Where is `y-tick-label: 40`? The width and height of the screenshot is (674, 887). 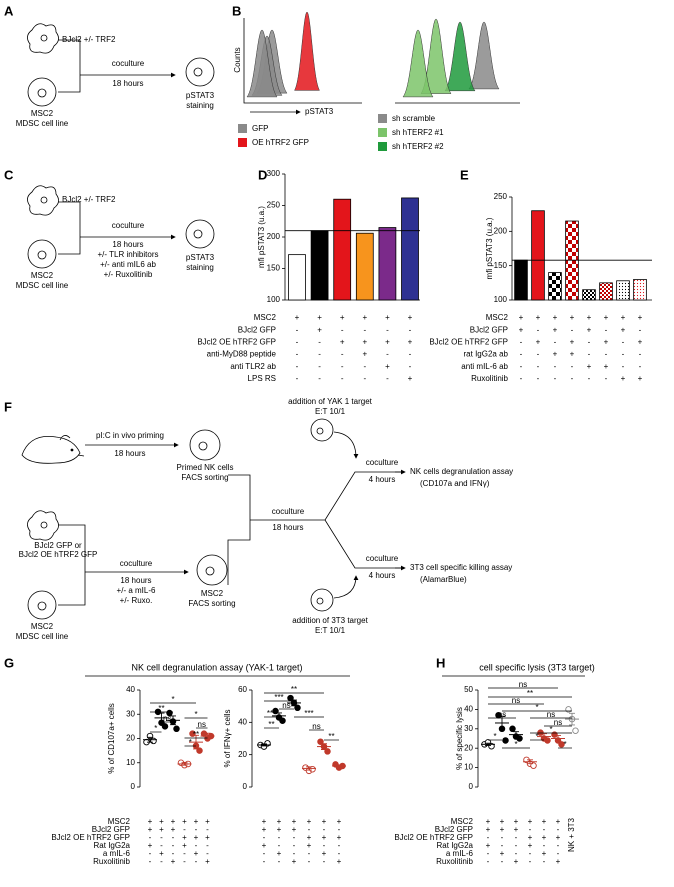
y-tick-label: 40 is located at coordinates (242, 721).